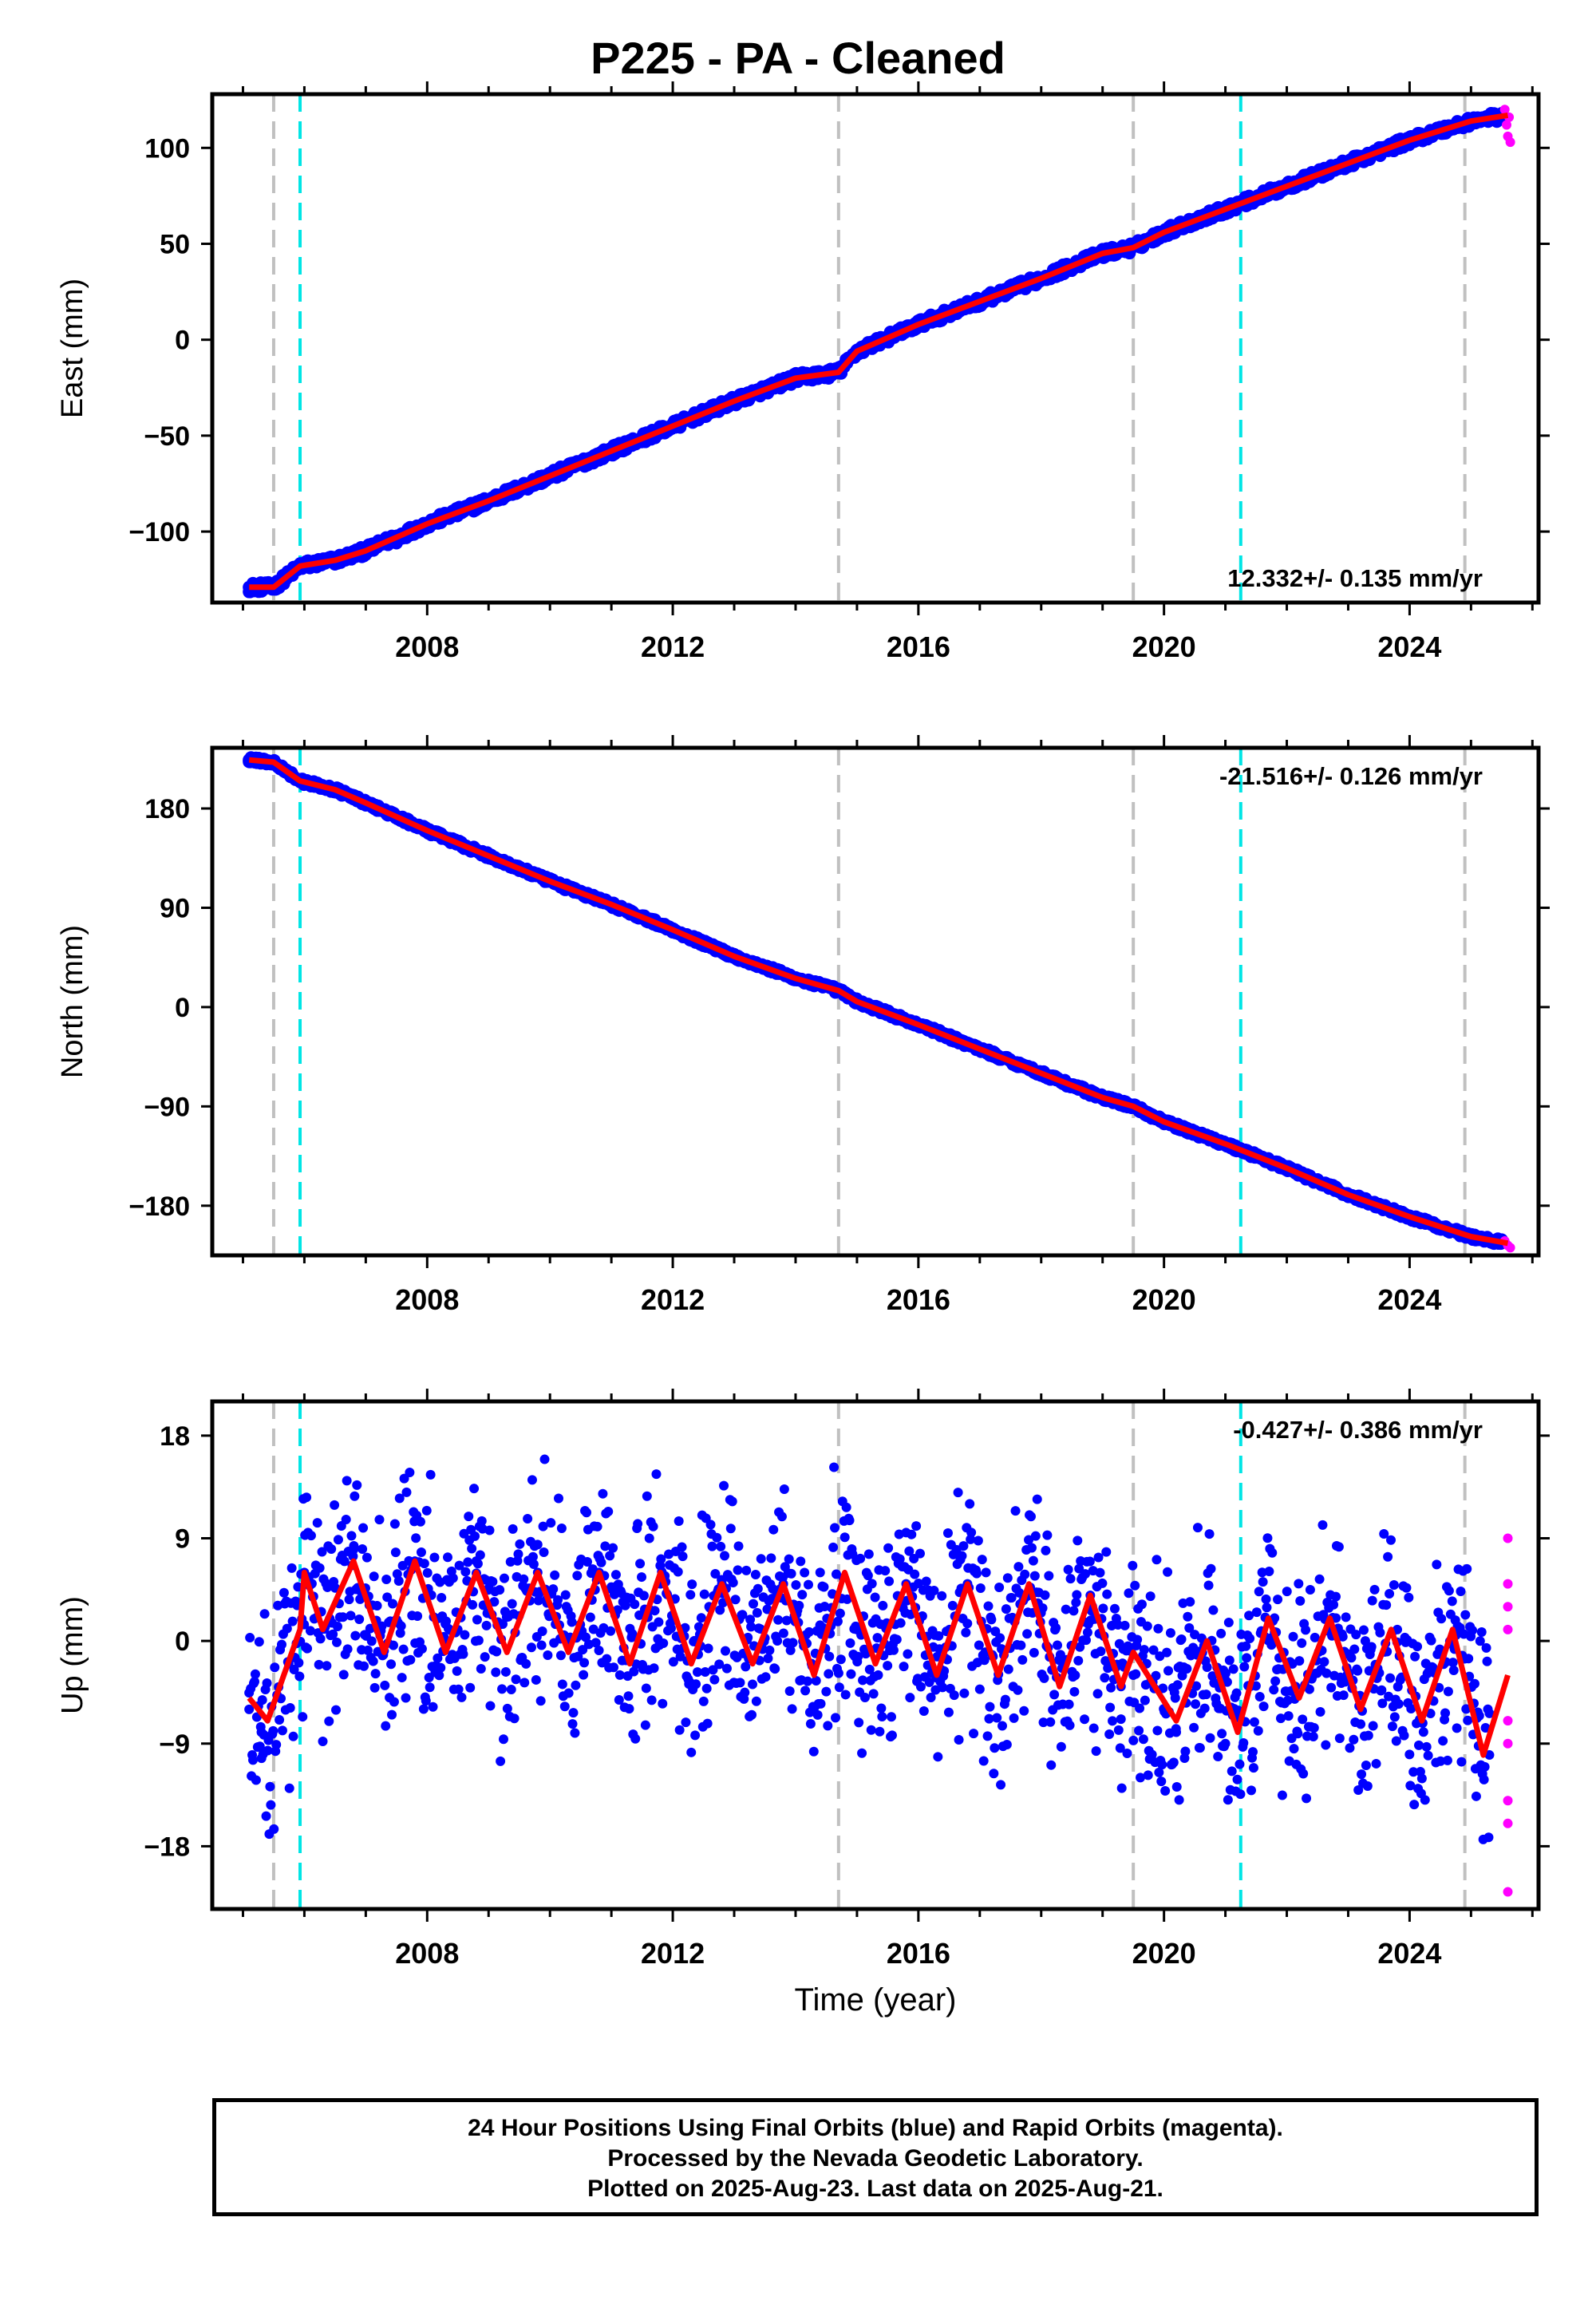 The height and width of the screenshot is (2316, 1596). Describe the element at coordinates (876, 2000) in the screenshot. I see `x-axis-label: Time (year)` at that location.